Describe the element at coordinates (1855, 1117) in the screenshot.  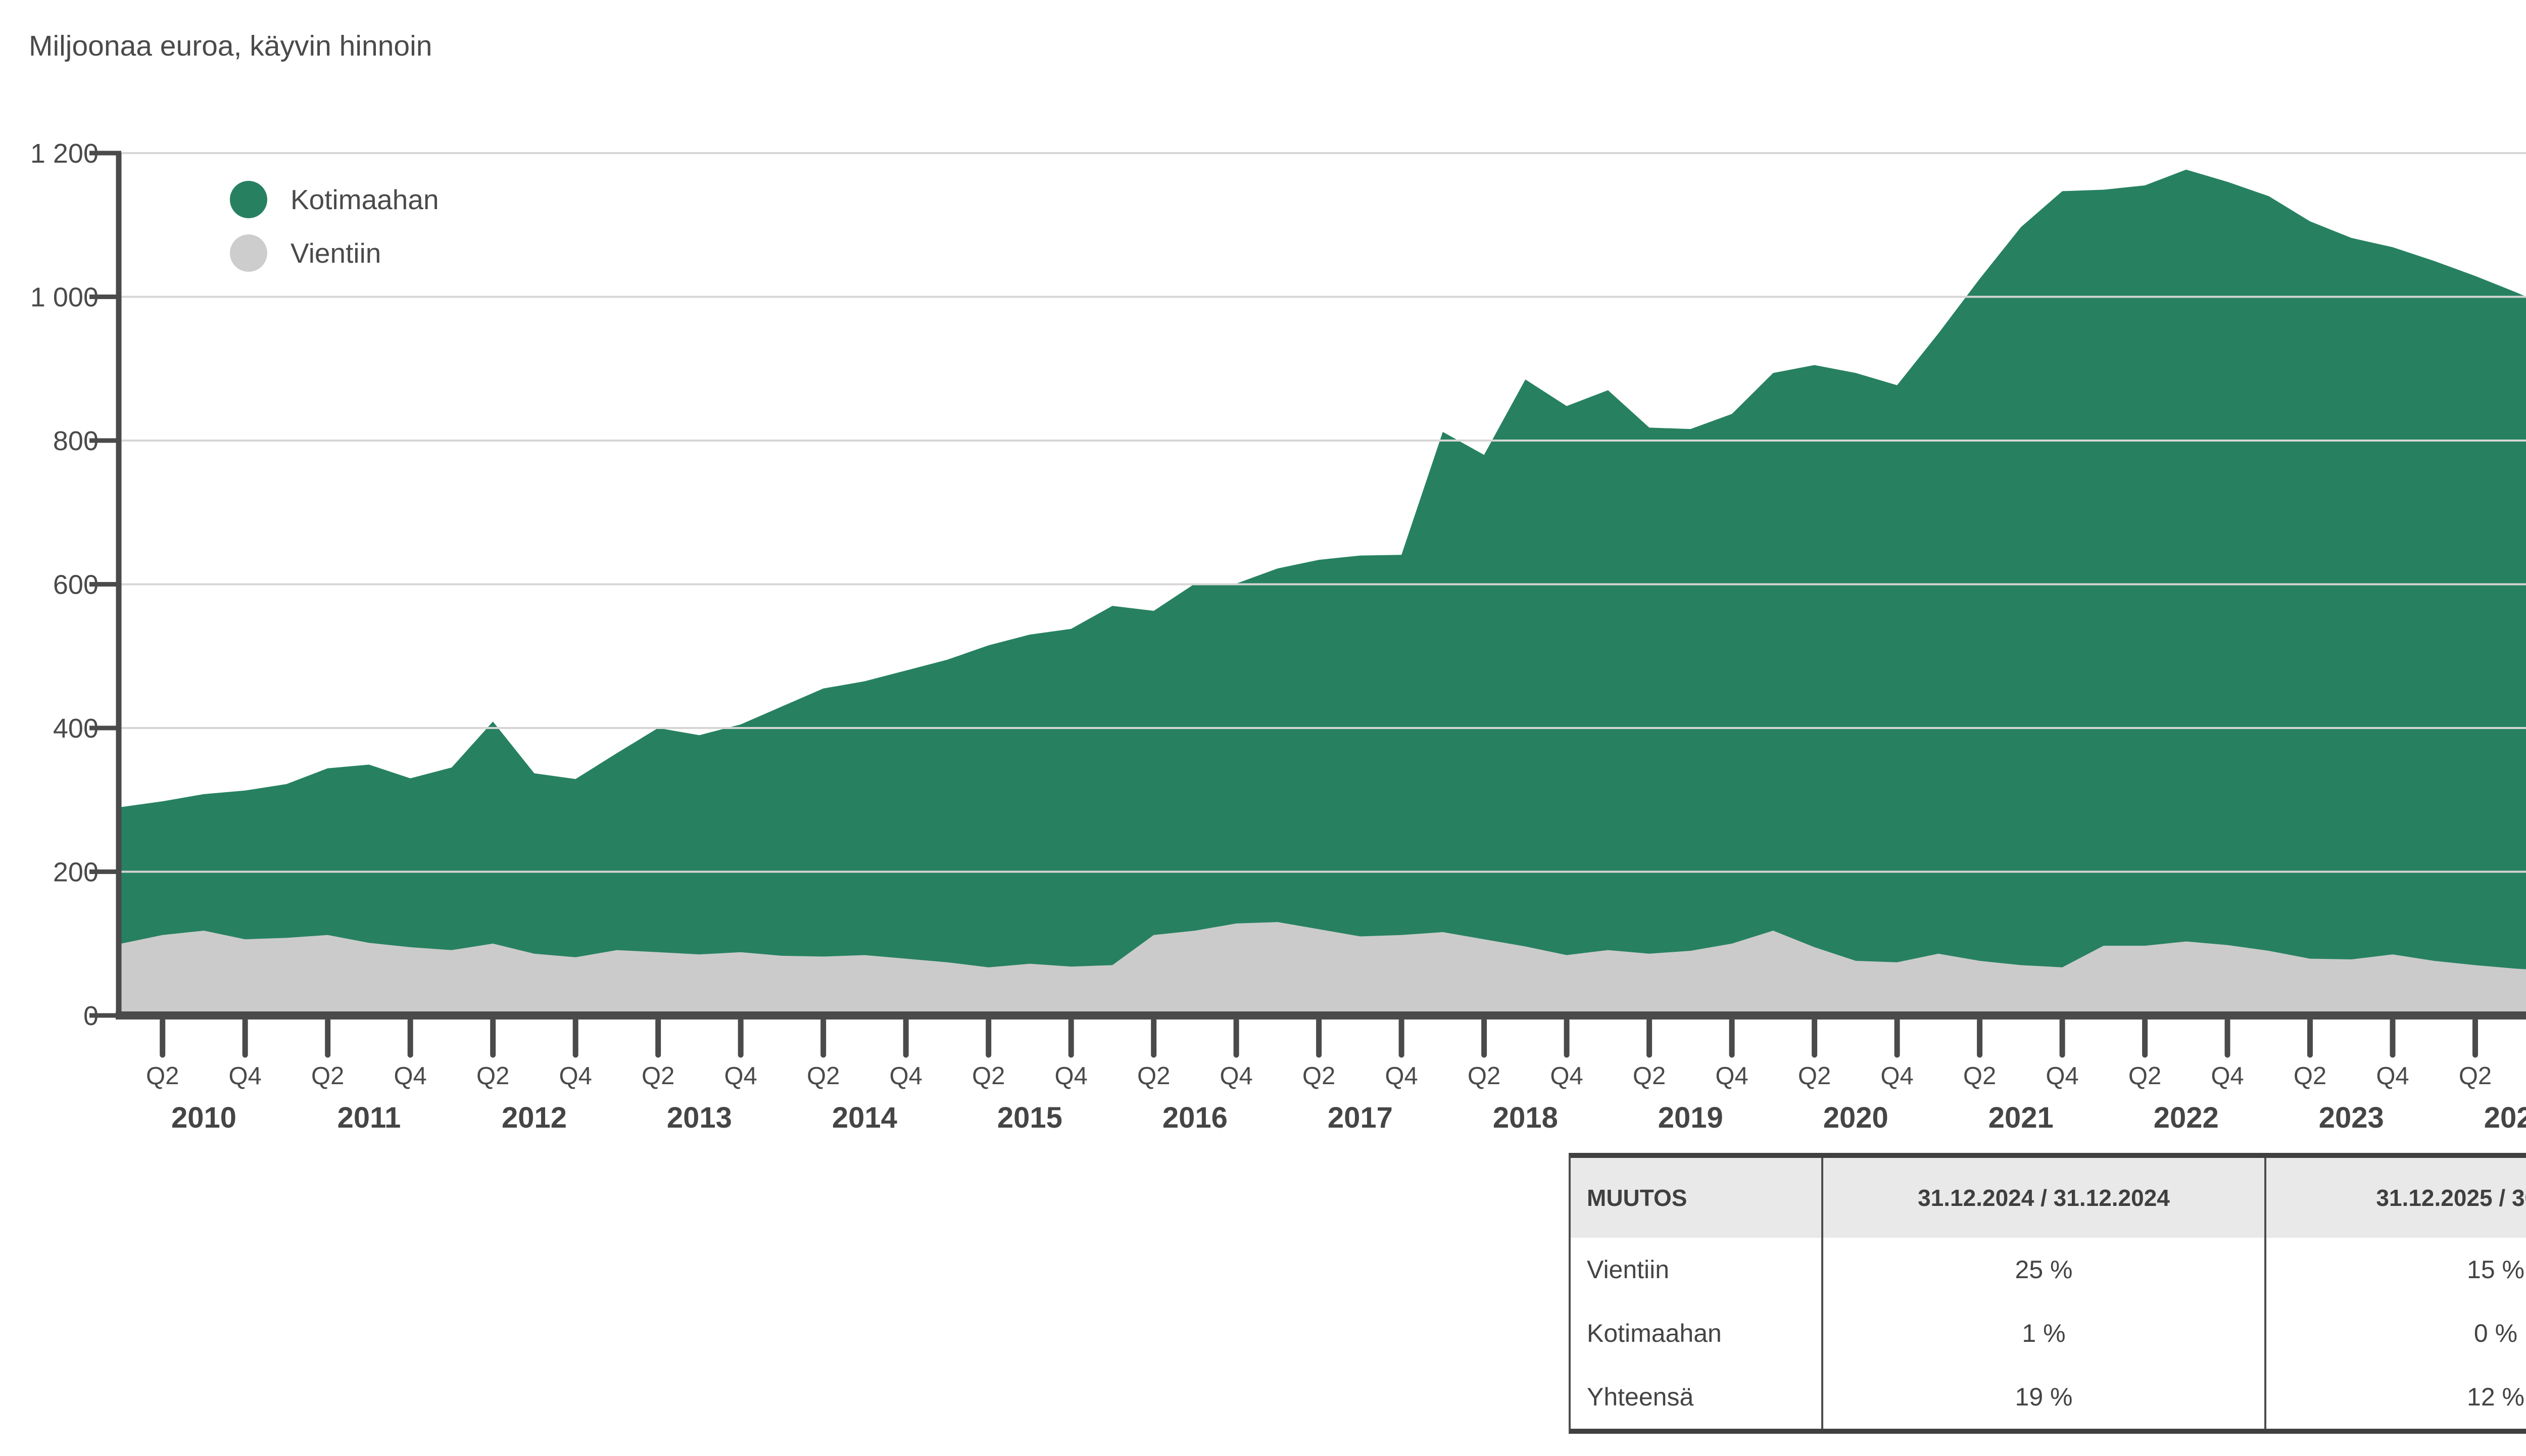
I see `svg-text: 2020` at that location.